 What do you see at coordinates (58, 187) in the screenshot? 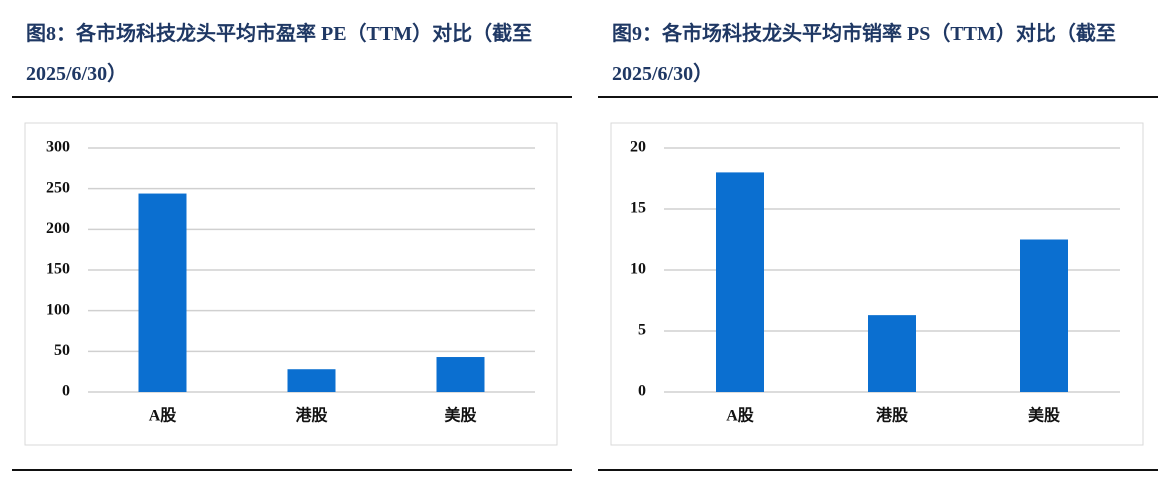
I see `y-tick-label: 250` at bounding box center [58, 187].